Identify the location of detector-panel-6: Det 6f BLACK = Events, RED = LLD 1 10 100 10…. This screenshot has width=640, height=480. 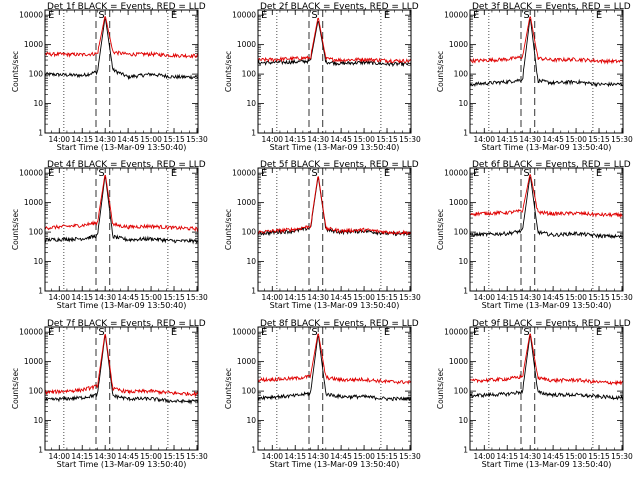
(534, 235).